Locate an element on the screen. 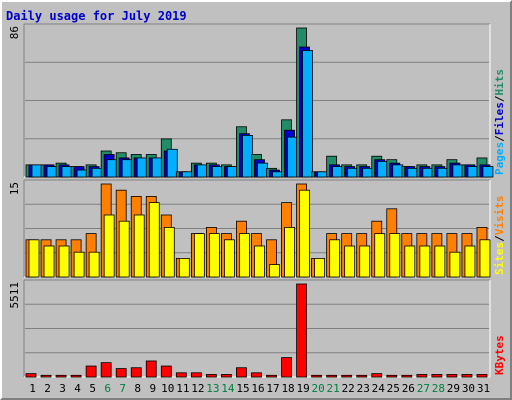 Image resolution: width=512 pixels, height=400 pixels. side-legend: KBytes is located at coordinates (499, 355).